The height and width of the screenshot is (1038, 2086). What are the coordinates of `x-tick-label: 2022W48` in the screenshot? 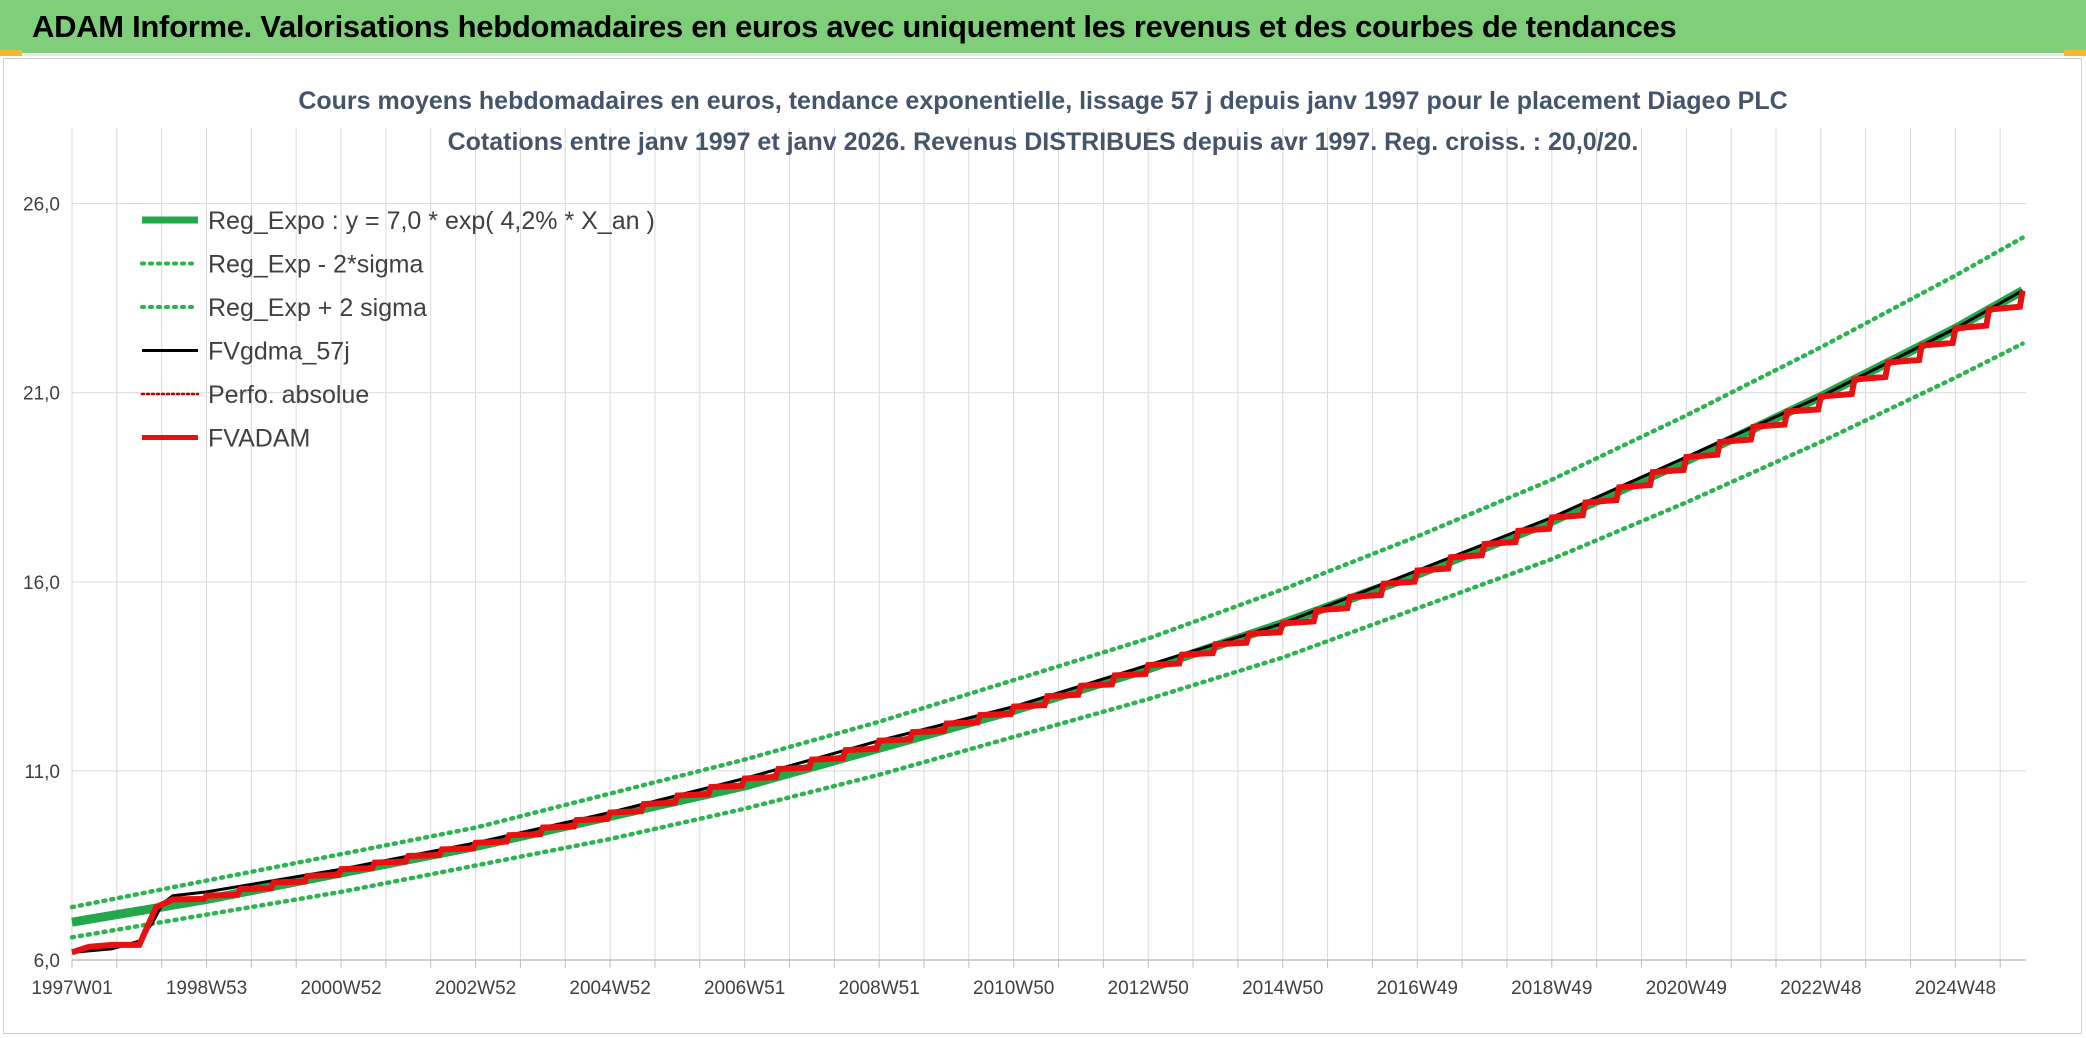 It's located at (1820, 988).